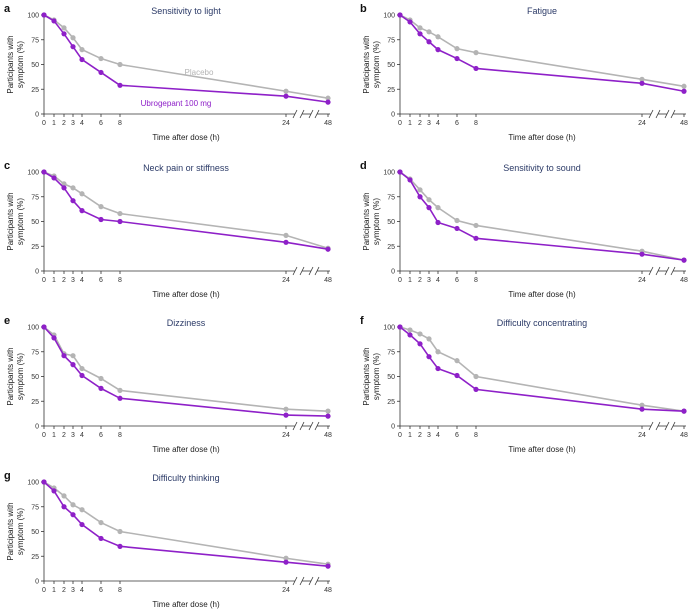  I want to click on chart-title: Difficulty concentrating, so click(542, 323).